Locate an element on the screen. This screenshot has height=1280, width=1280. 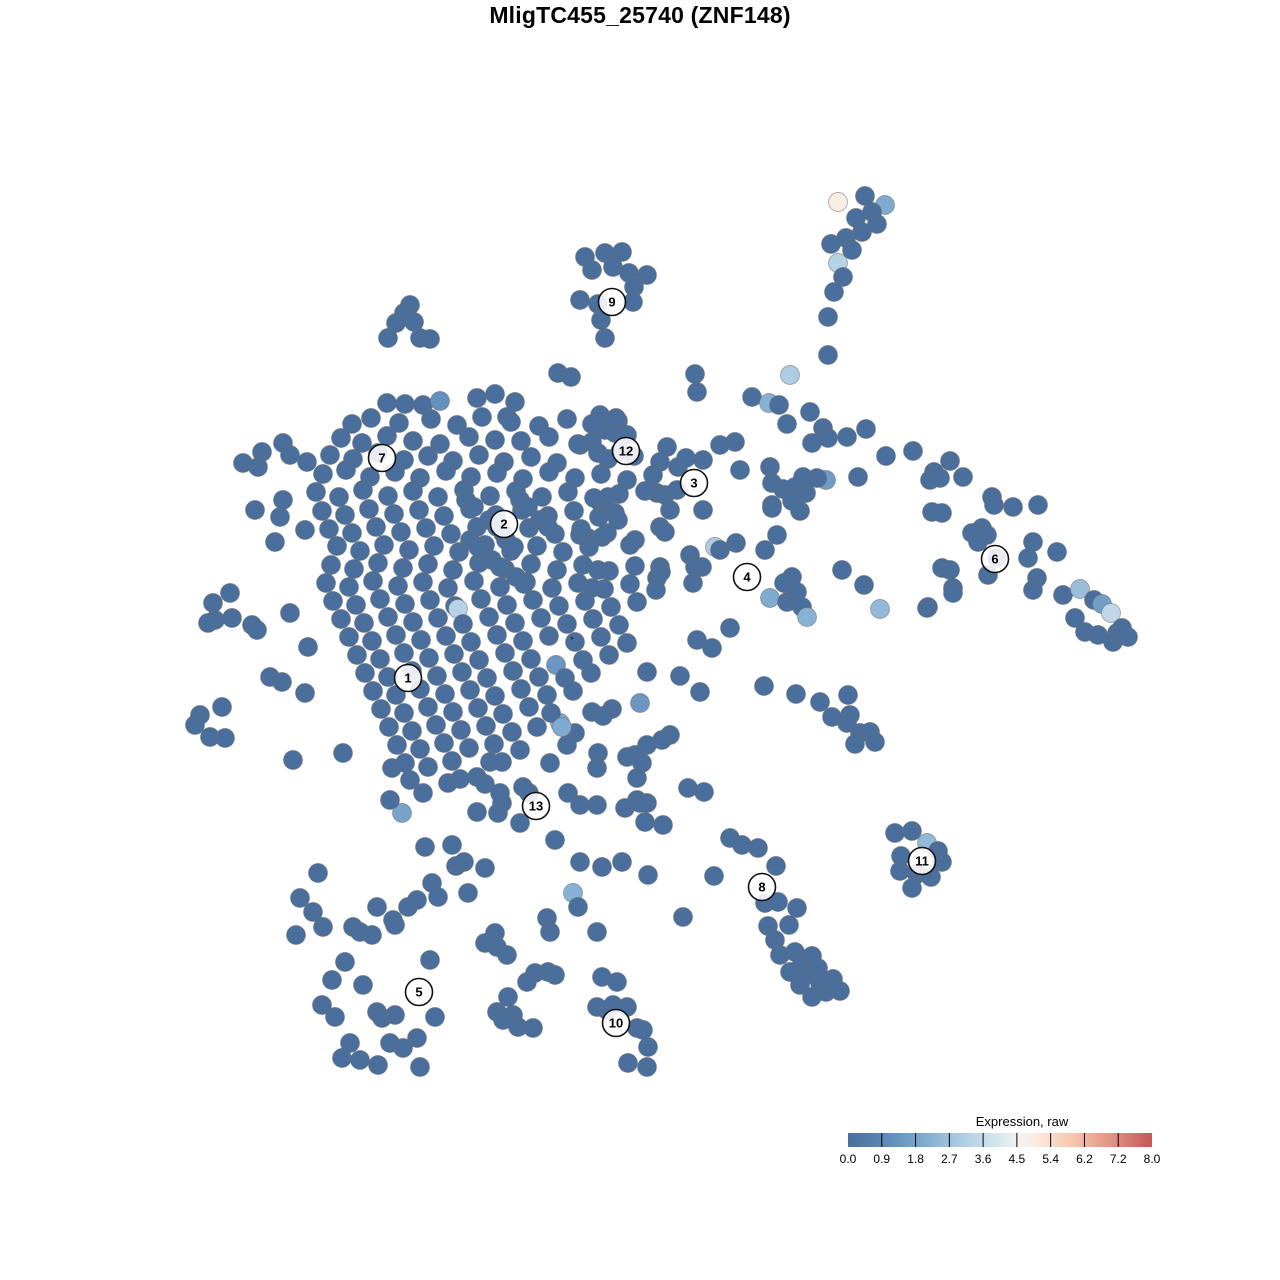
svg-text: 7 is located at coordinates (381, 458).